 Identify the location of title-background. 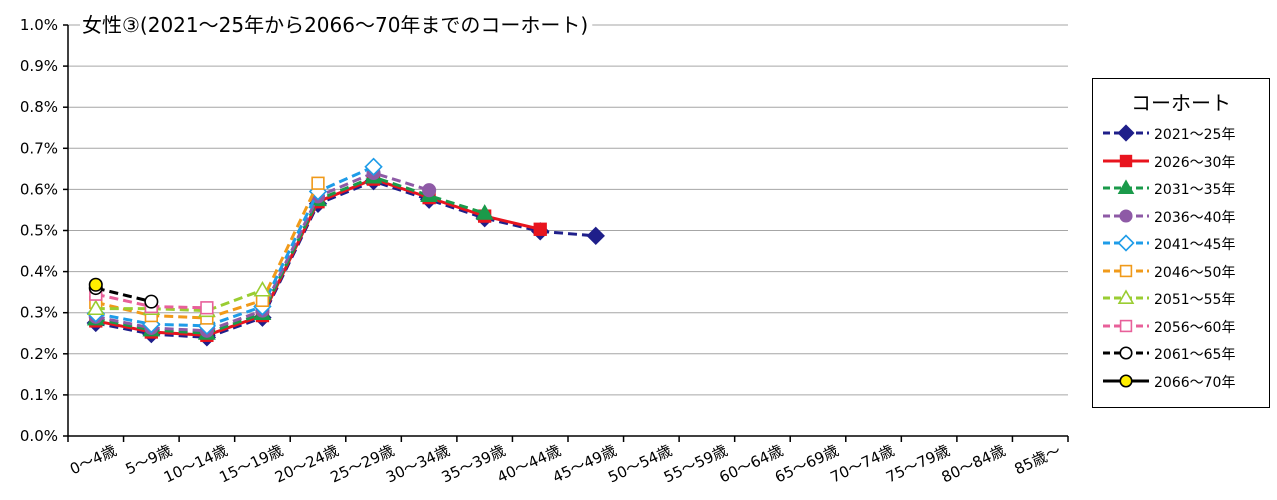
(336, 26).